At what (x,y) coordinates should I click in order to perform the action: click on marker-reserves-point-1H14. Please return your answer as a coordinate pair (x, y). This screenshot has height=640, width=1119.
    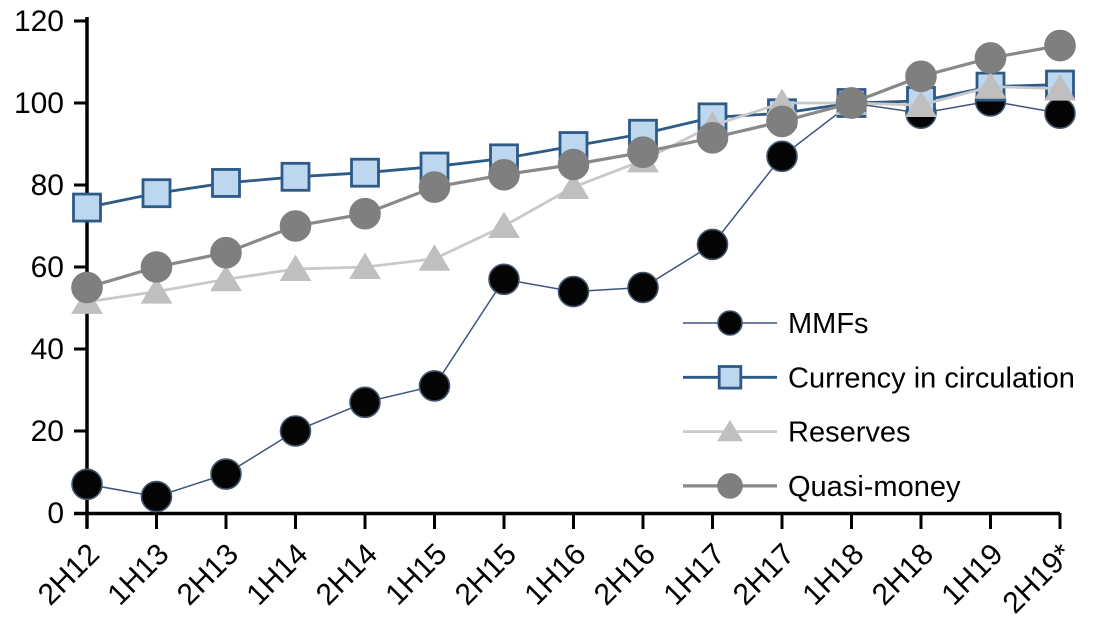
    Looking at the image, I should click on (295, 268).